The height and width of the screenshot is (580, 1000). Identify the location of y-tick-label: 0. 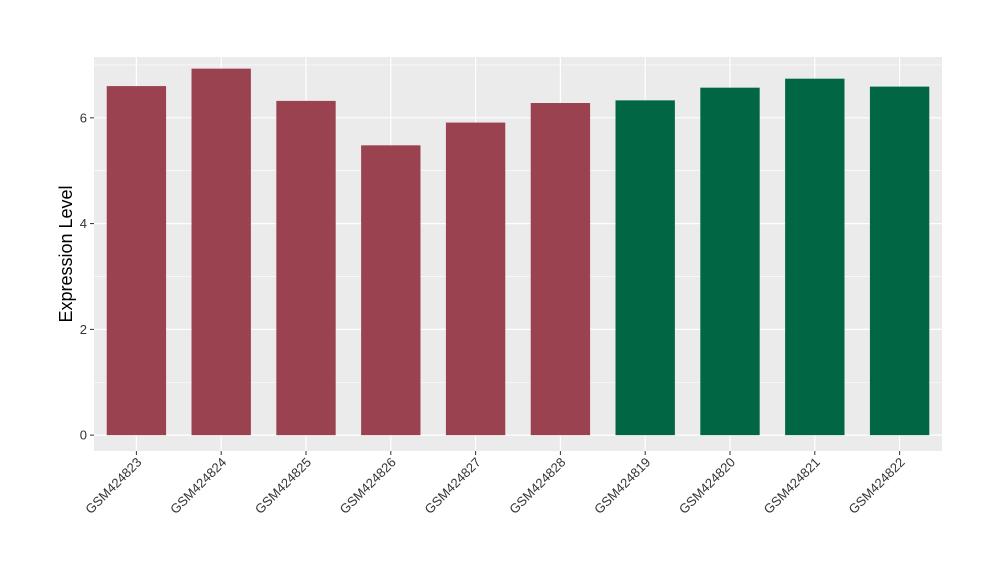
(83, 435).